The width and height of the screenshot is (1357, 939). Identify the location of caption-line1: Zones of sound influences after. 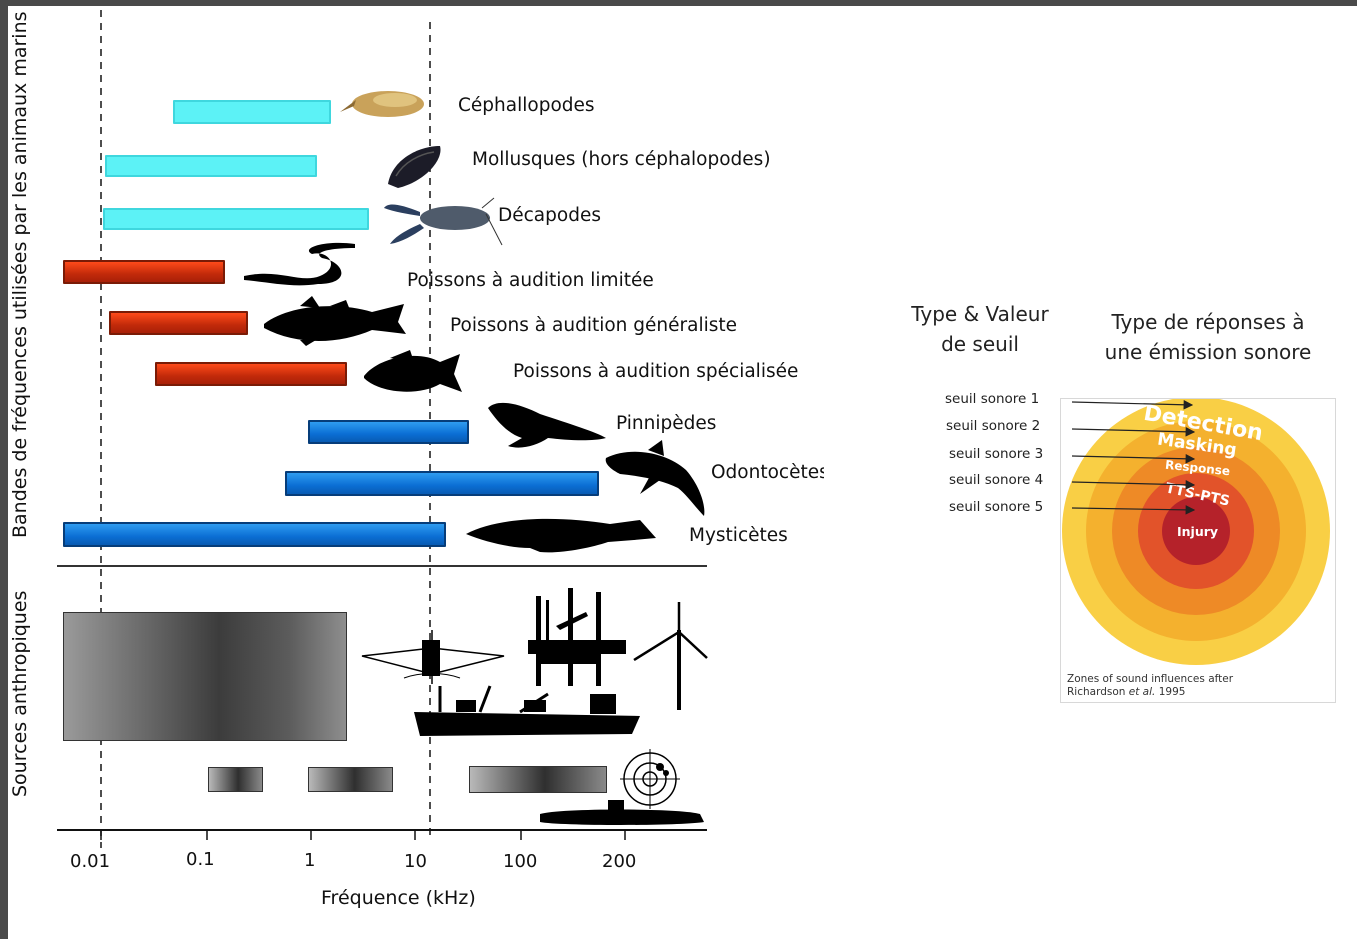
(1150, 679).